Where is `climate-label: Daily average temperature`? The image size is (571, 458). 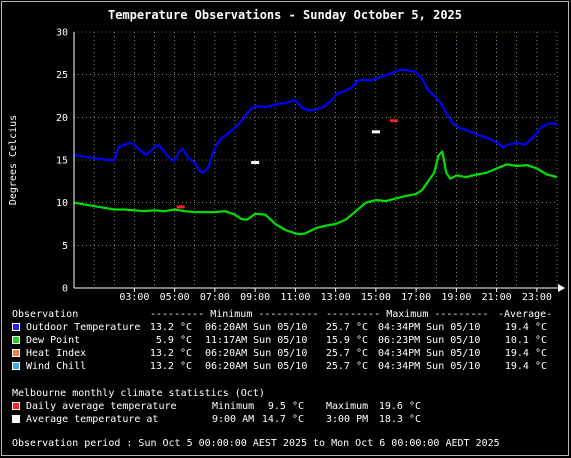
climate-label: Daily average temperature is located at coordinates (101, 406).